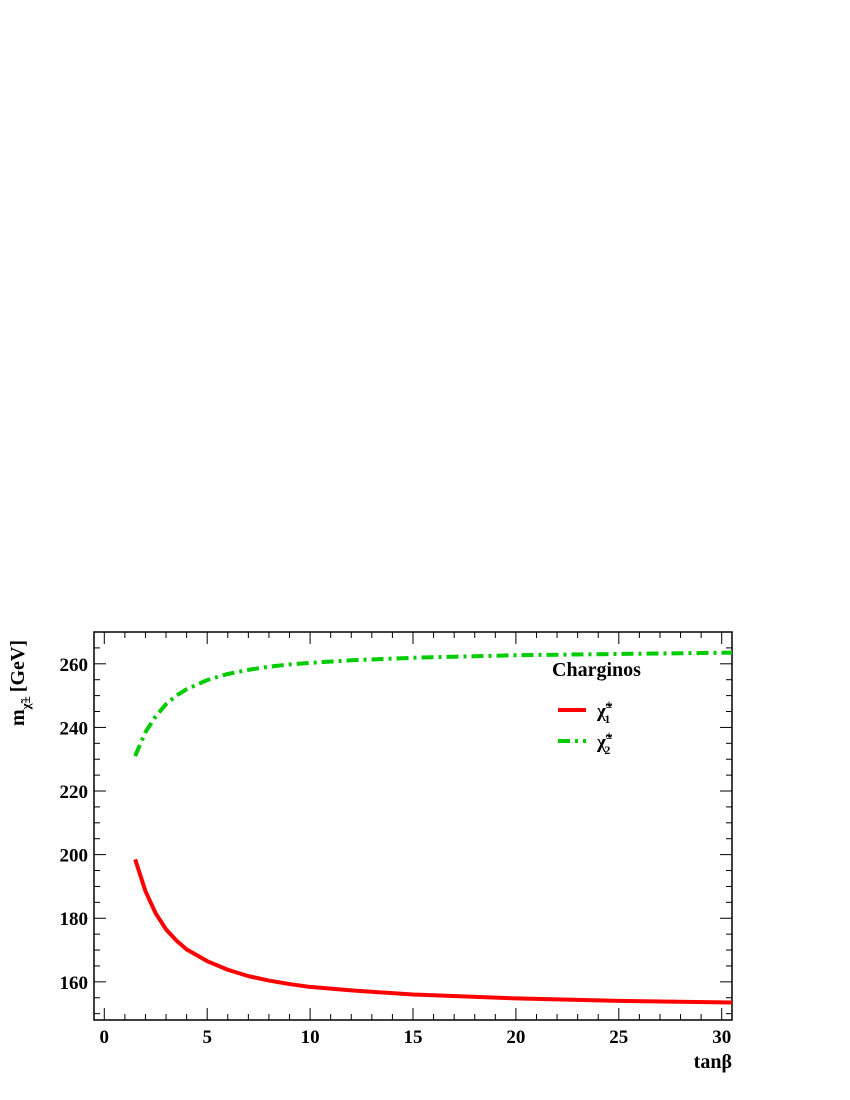  What do you see at coordinates (18, 717) in the screenshot?
I see `y-axis-title-main: m` at bounding box center [18, 717].